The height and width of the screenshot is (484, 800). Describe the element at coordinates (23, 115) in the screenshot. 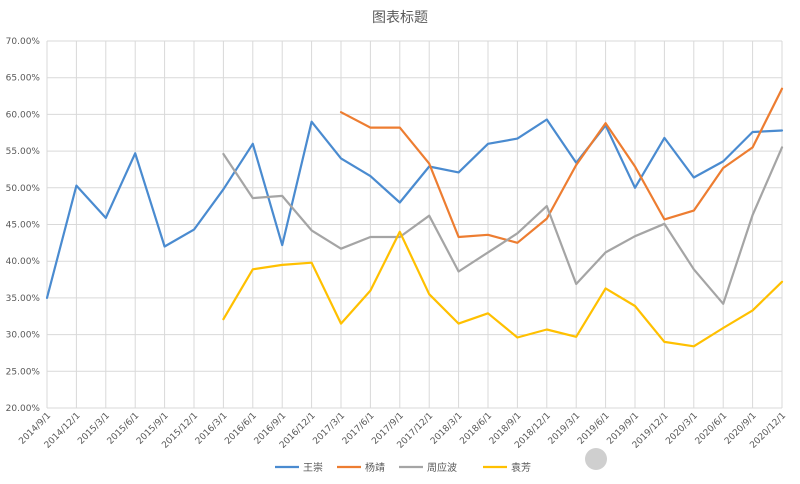

I see `y-tick-label: 60.00%` at that location.